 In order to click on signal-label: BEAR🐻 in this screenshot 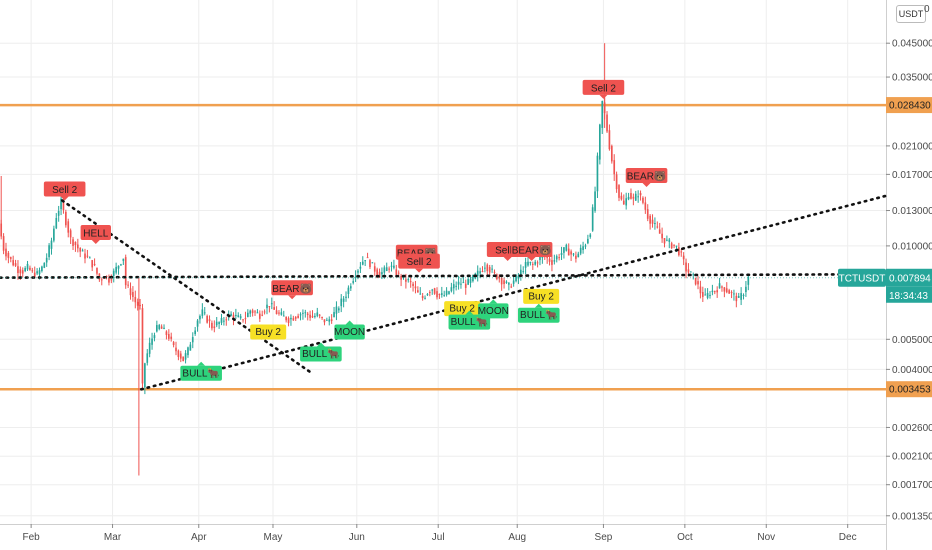, I will do `click(532, 249)`.